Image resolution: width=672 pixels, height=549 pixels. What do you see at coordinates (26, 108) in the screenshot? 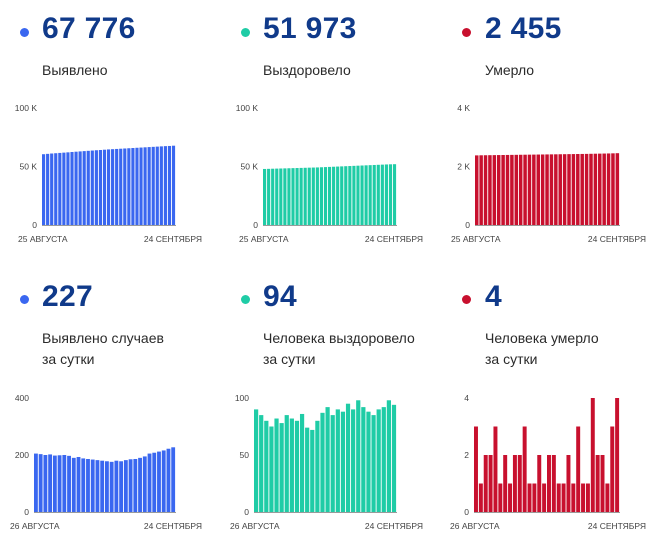
I see `y-tick-label: 100 K` at bounding box center [26, 108].